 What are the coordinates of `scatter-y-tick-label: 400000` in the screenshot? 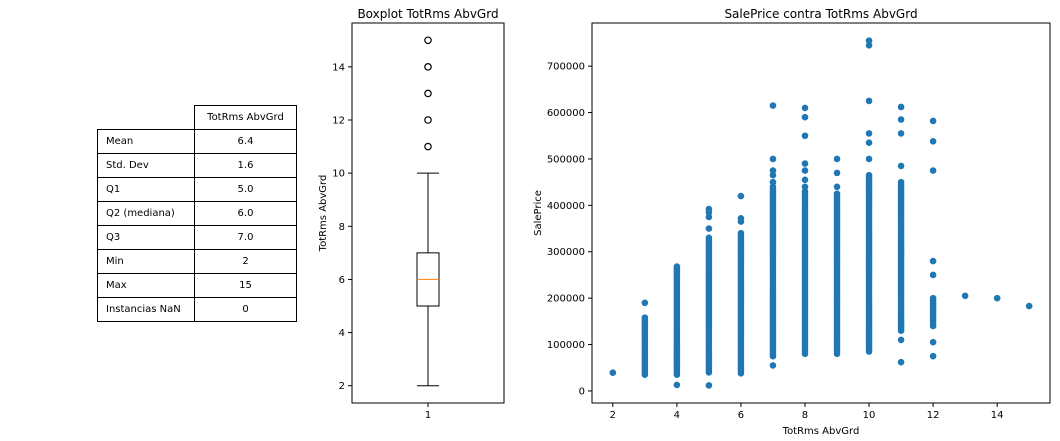 It's located at (566, 206).